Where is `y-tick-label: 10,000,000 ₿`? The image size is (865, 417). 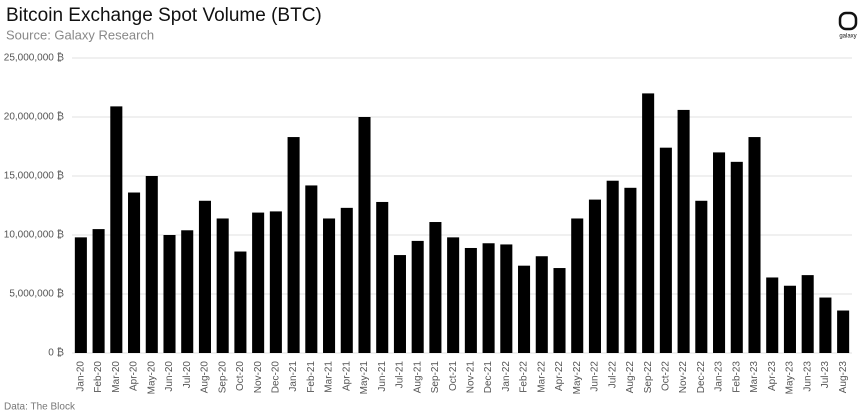 y-tick-label: 10,000,000 ₿ is located at coordinates (34, 235).